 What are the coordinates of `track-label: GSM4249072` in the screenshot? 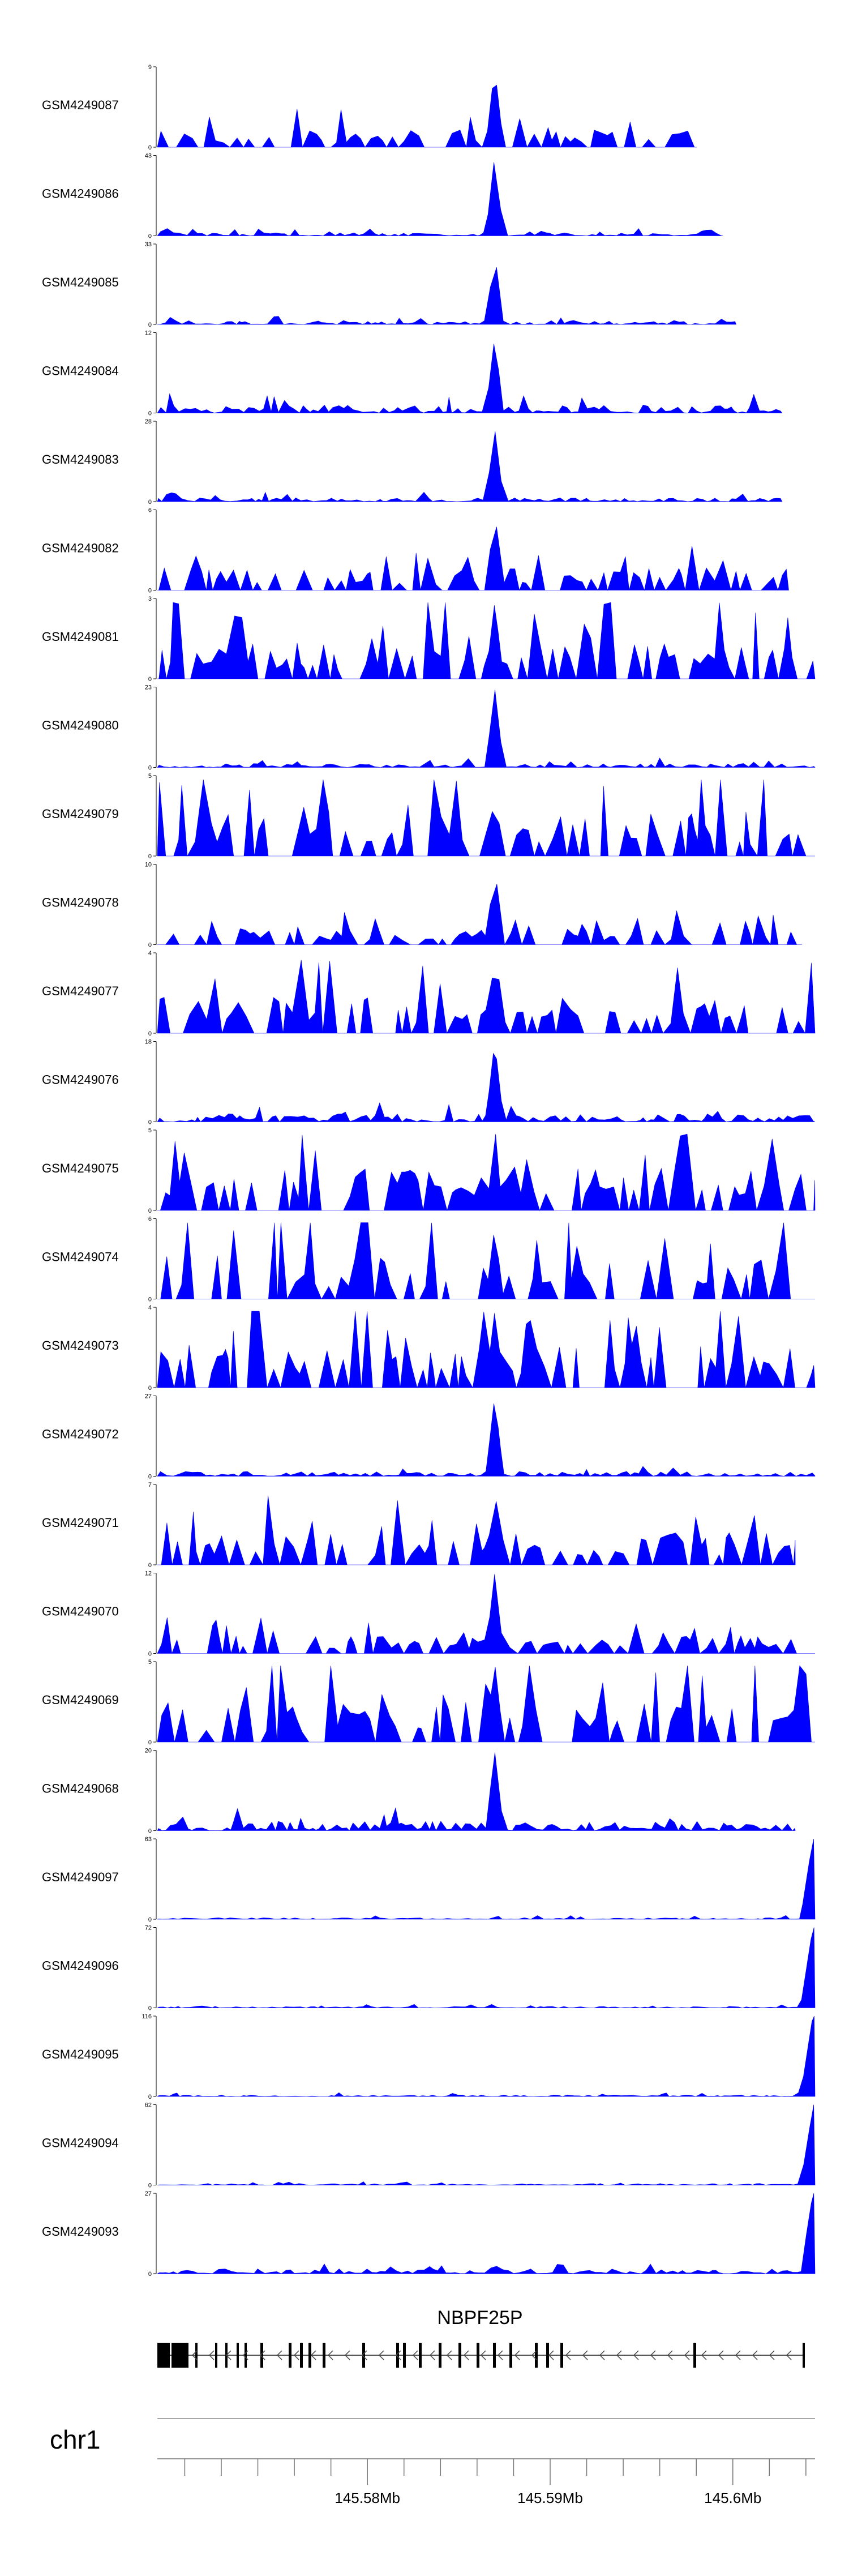 It's located at (80, 1434).